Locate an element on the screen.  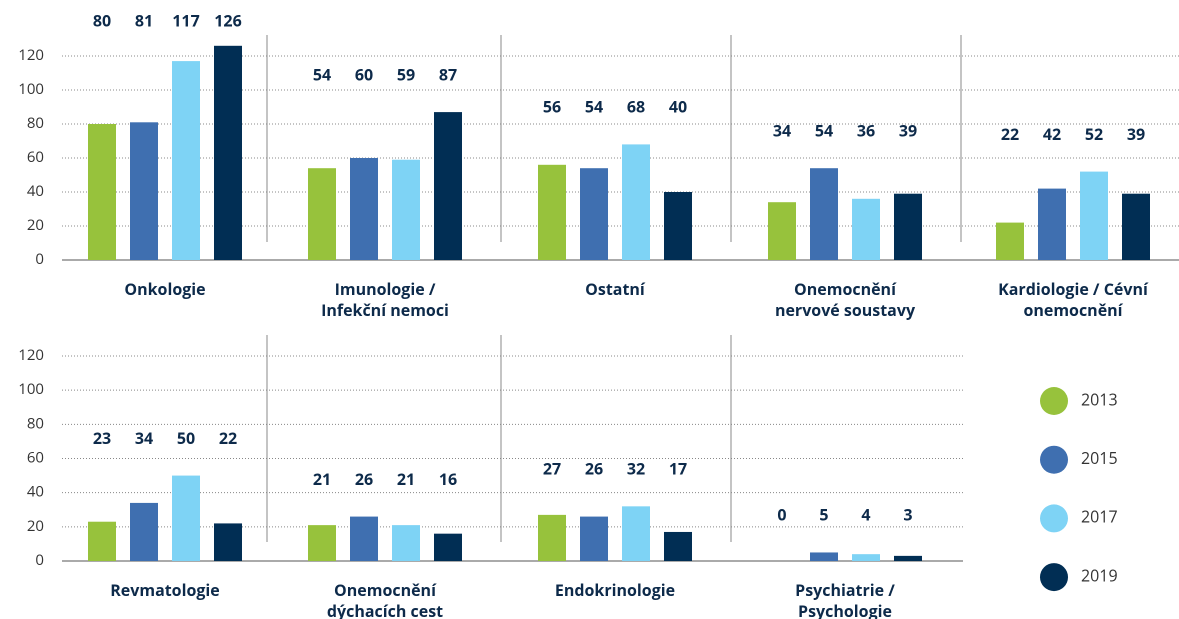
category-label: Revmatologie is located at coordinates (165, 590).